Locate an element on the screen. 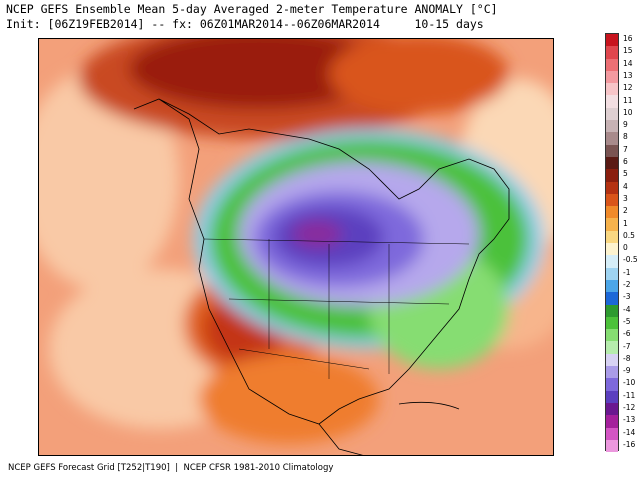 This screenshot has height=480, width=640. colorbar-label: 15 is located at coordinates (628, 51).